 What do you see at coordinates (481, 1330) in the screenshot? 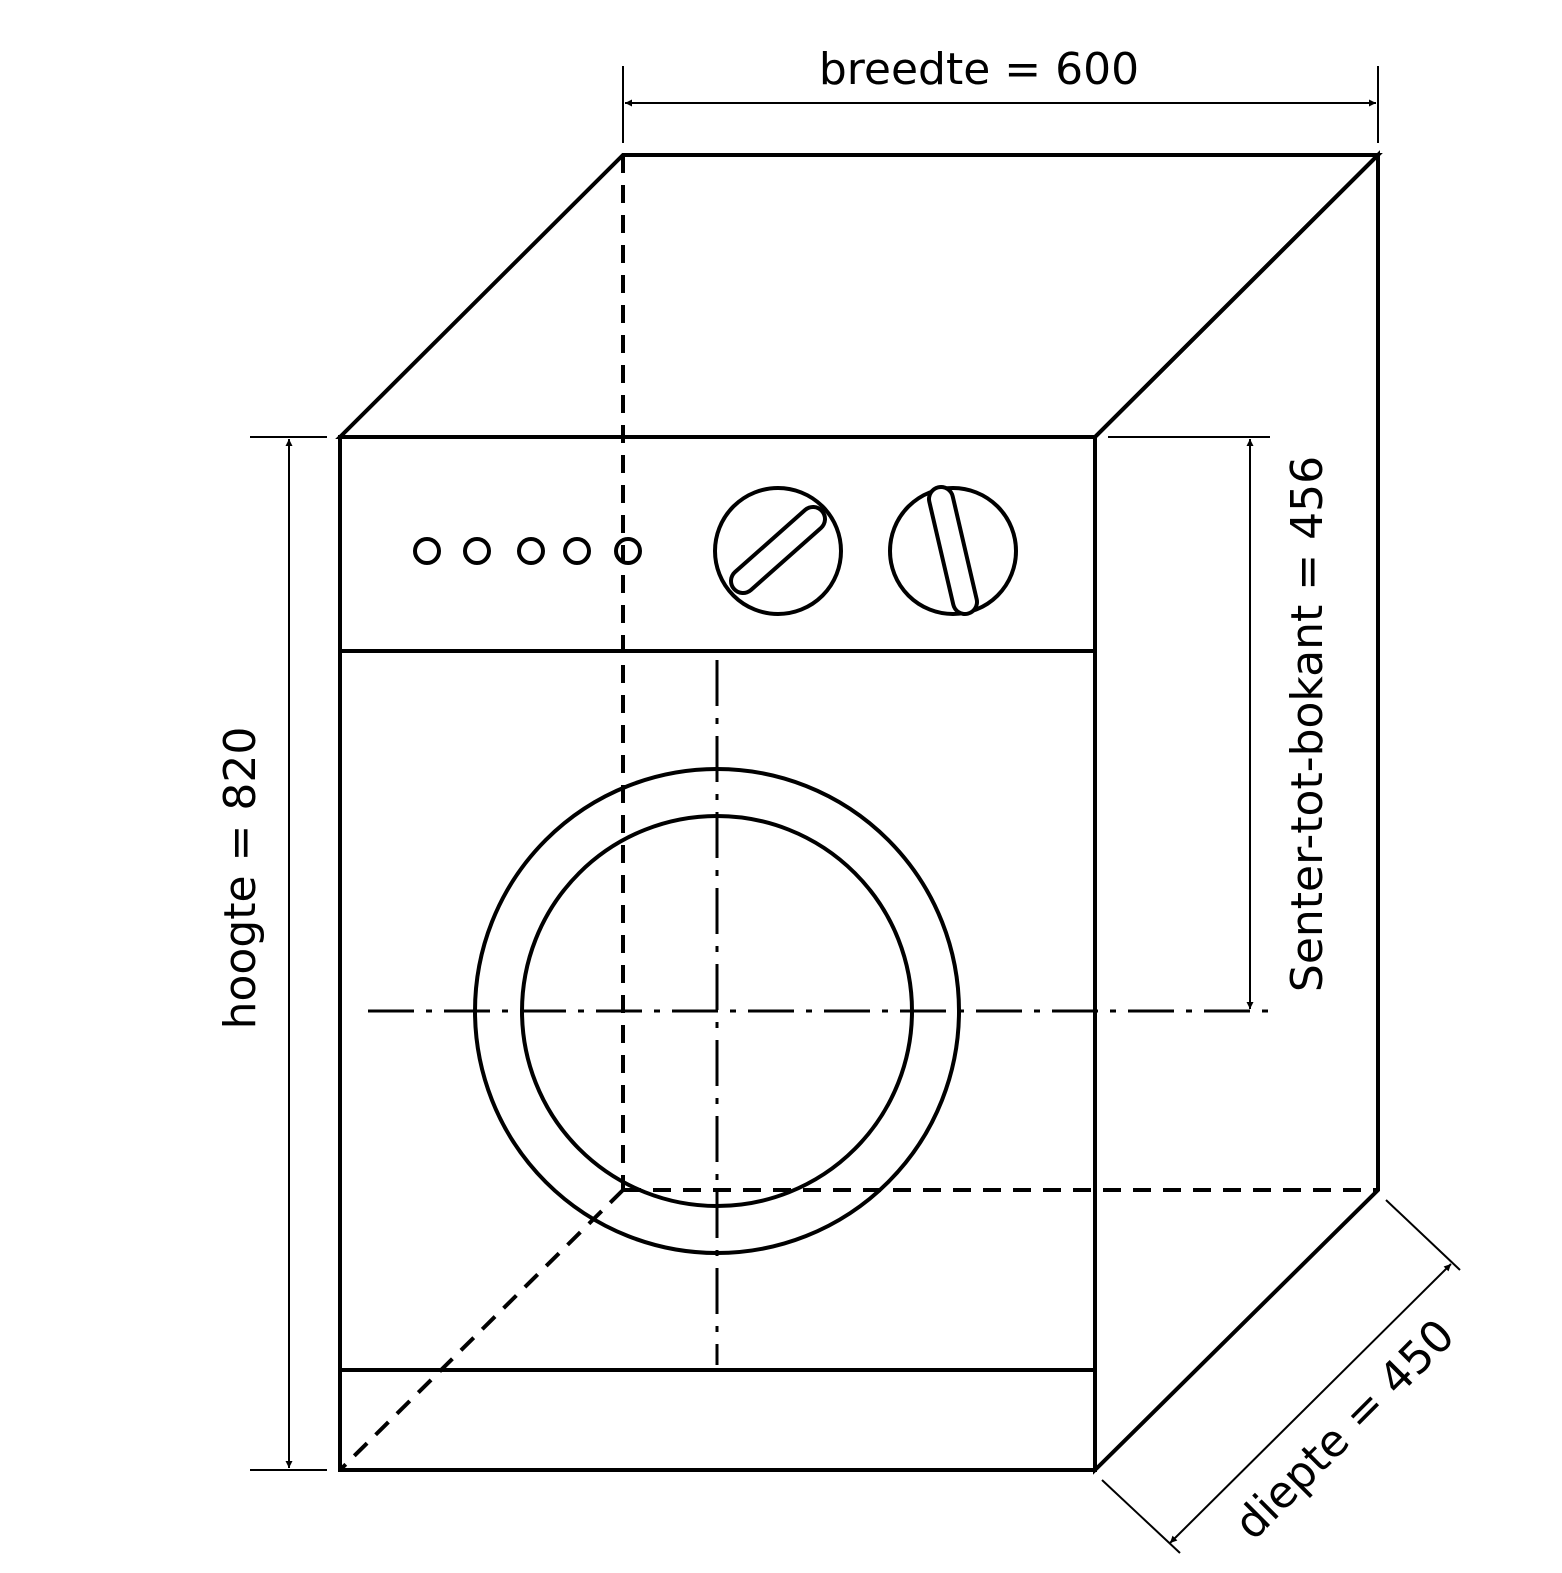
I see `hidden-bottom-depth-edge` at bounding box center [481, 1330].